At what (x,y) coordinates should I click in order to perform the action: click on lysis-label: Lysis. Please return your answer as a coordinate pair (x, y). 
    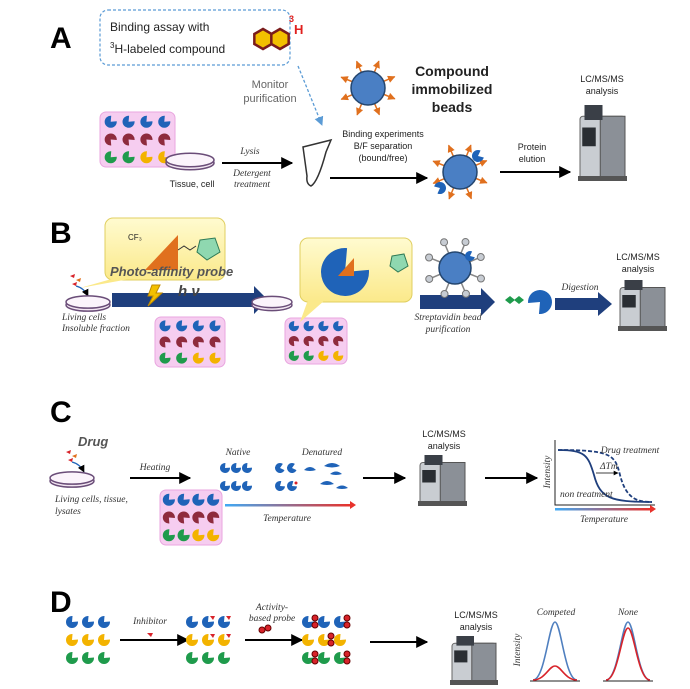
    Looking at the image, I should click on (249, 152).